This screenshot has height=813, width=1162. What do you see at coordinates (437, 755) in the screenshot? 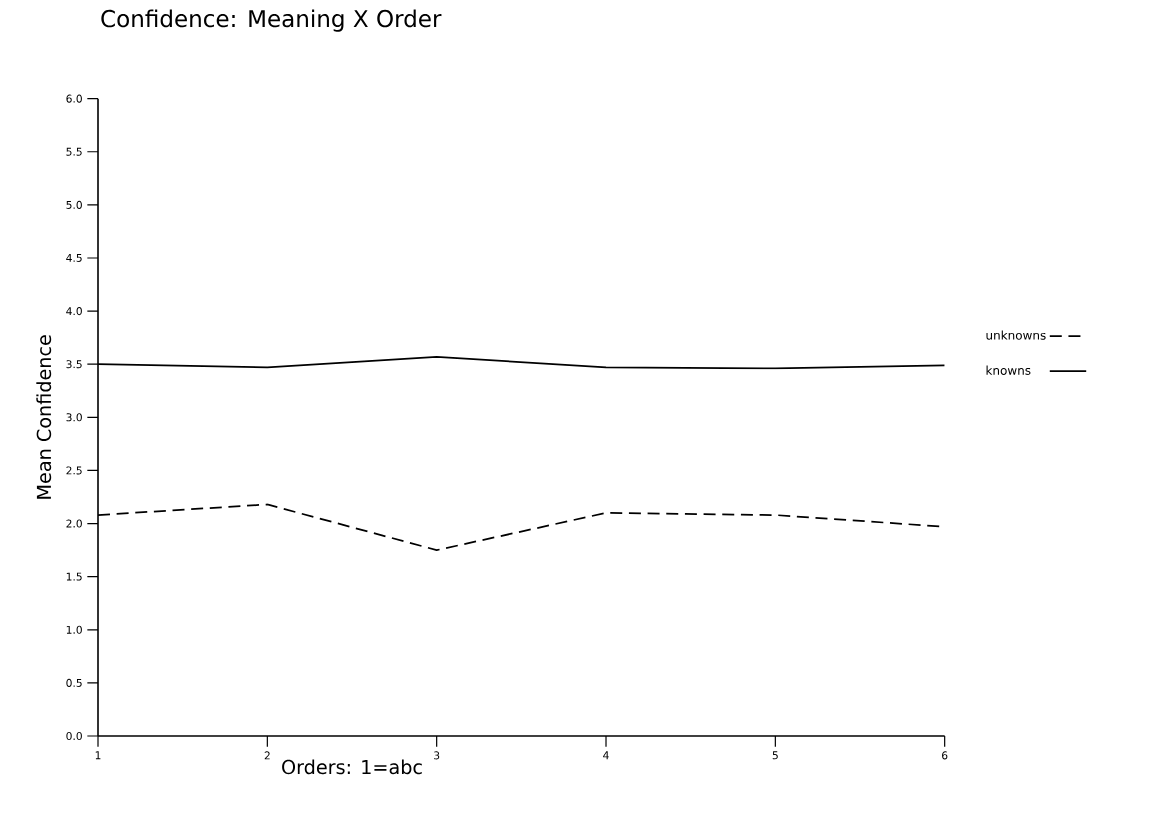
I see `x-tick-label: 3` at bounding box center [437, 755].